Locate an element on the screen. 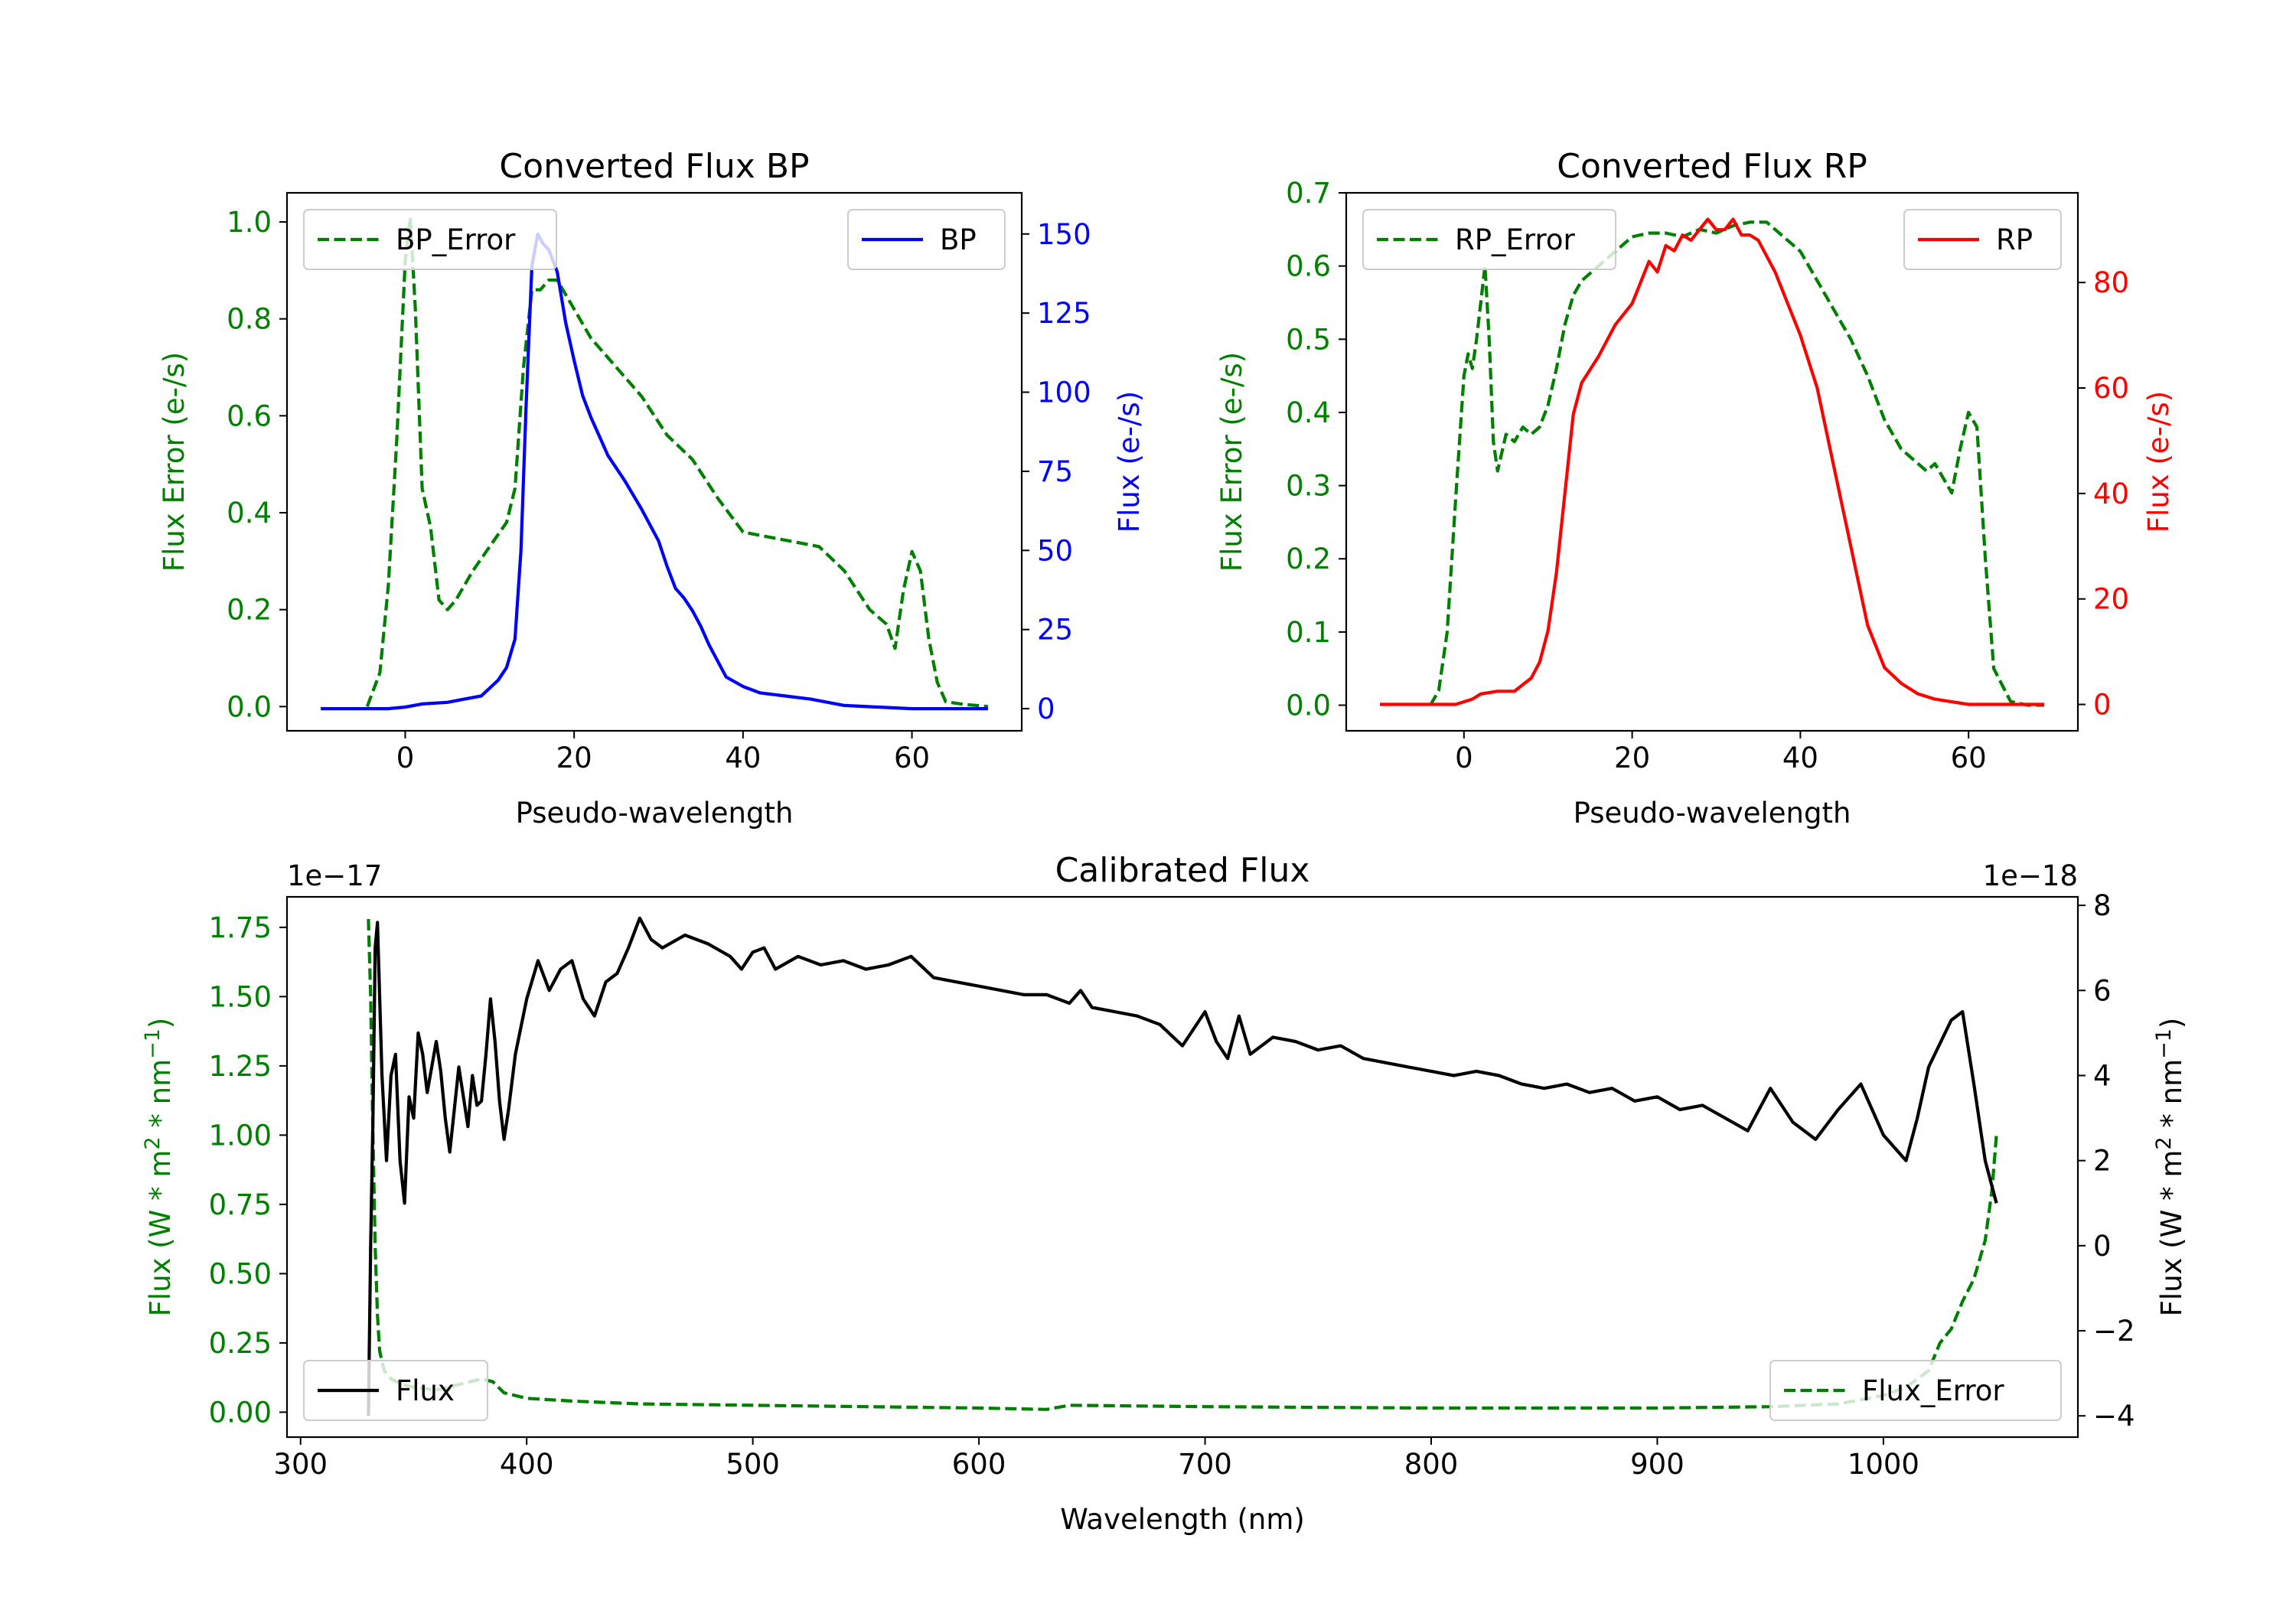 This screenshot has height=1607, width=2296. x-tick-label: 600 is located at coordinates (979, 1464).